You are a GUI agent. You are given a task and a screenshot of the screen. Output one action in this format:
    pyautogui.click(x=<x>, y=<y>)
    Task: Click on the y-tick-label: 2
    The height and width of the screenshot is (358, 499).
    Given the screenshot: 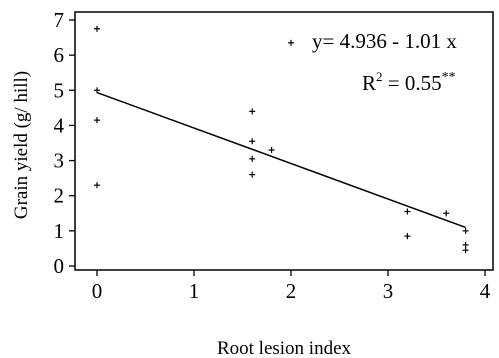 What is the action you would take?
    pyautogui.click(x=59, y=196)
    